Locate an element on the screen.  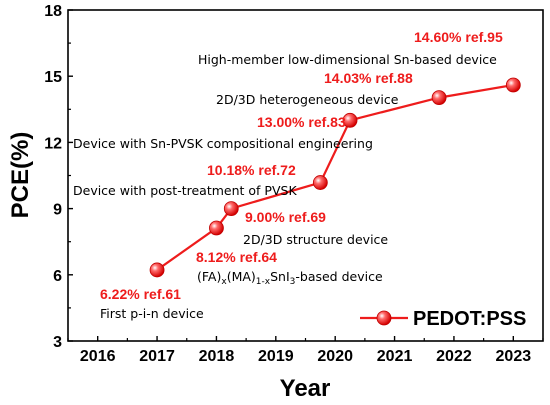
annotation-value-5: 13.00% ref.83 is located at coordinates (301, 122).